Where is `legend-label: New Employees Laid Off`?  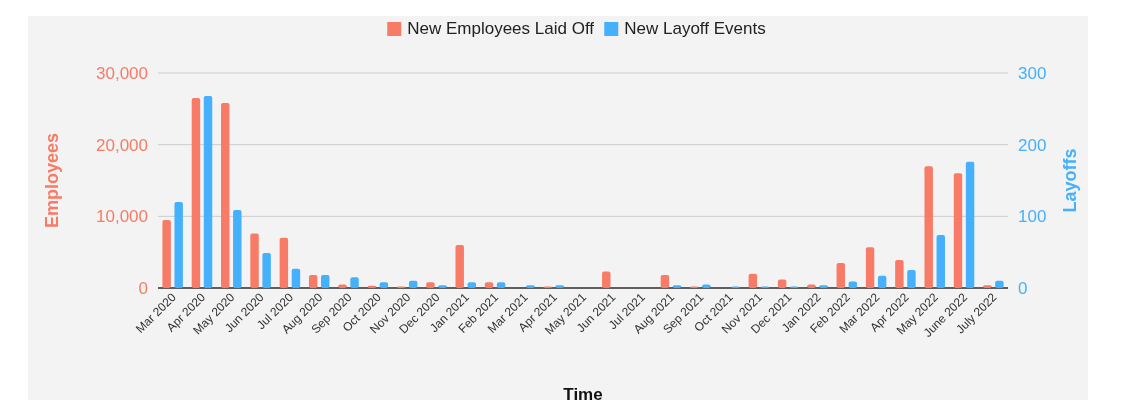
legend-label: New Employees Laid Off is located at coordinates (501, 28).